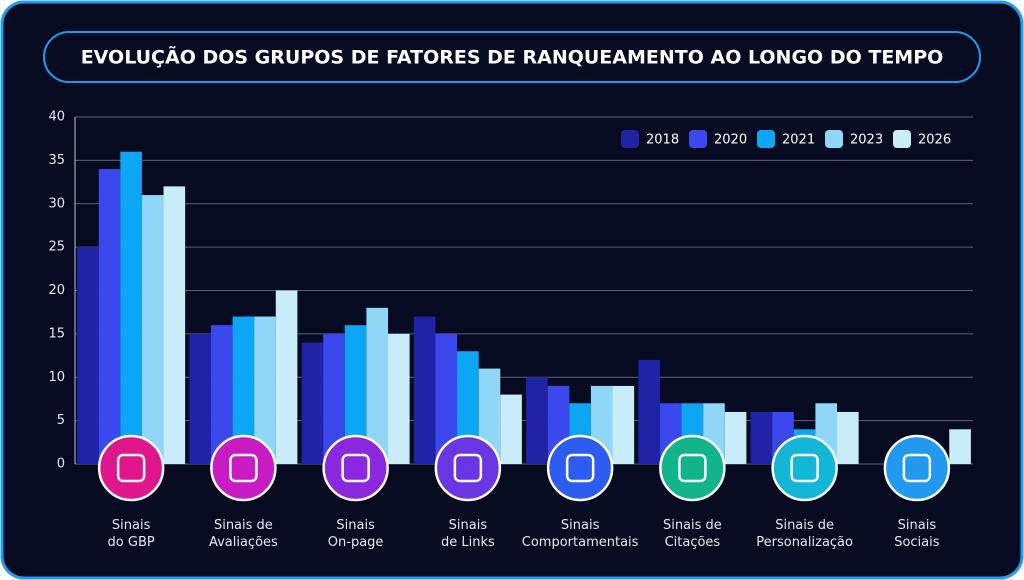 This screenshot has width=1024, height=580. I want to click on legend-label: 2023, so click(866, 140).